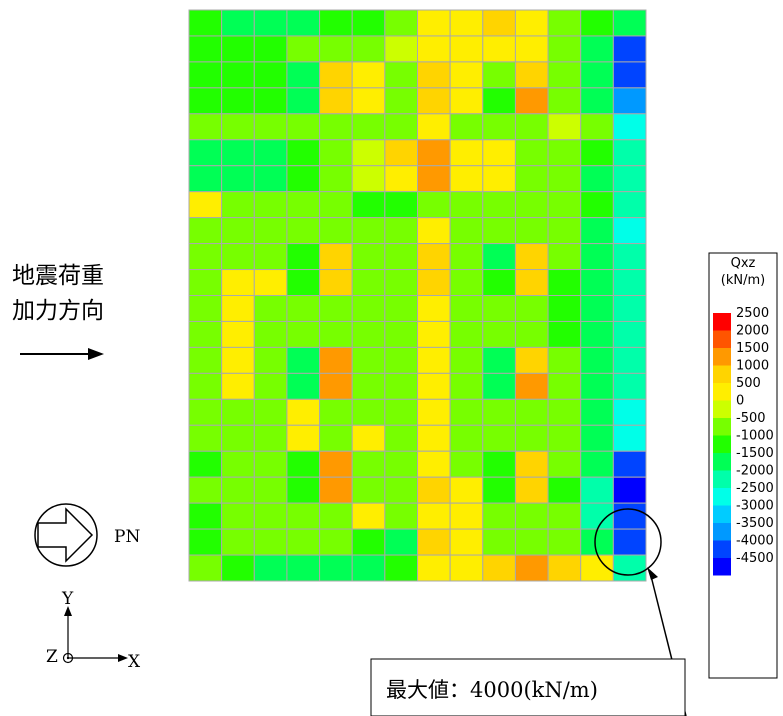 The width and height of the screenshot is (783, 716). What do you see at coordinates (752, 331) in the screenshot?
I see `legend-tick-label: 2000` at bounding box center [752, 331].